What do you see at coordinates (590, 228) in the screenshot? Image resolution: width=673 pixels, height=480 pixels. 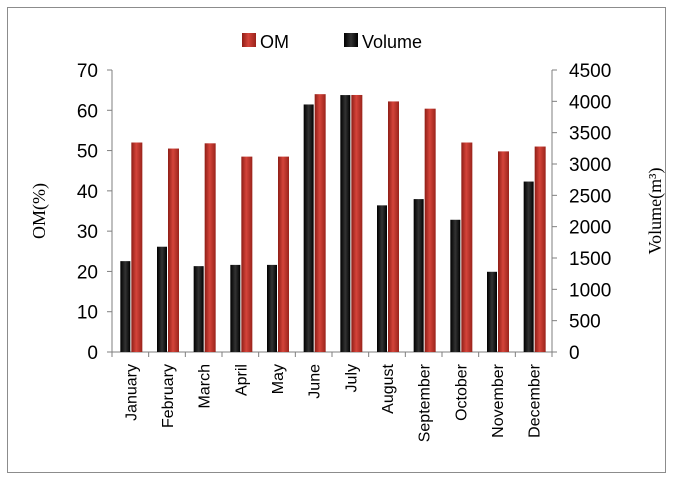 I see `y2-tick-label: 2000` at bounding box center [590, 228].